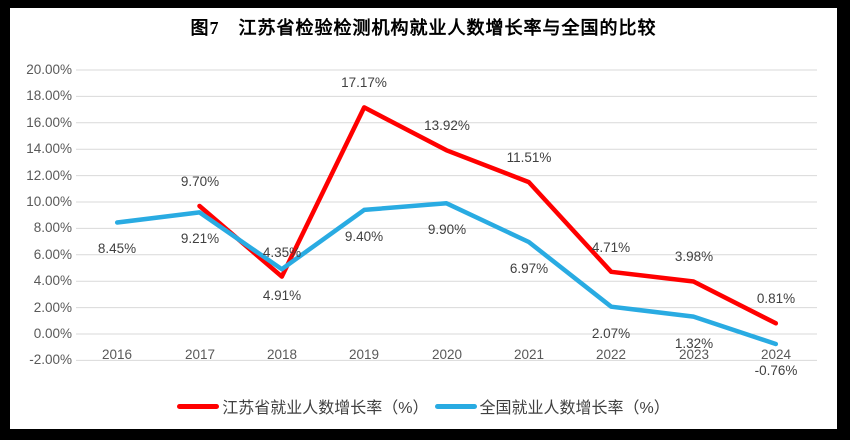 This screenshot has width=850, height=440. I want to click on data-label: 0.81%, so click(776, 298).